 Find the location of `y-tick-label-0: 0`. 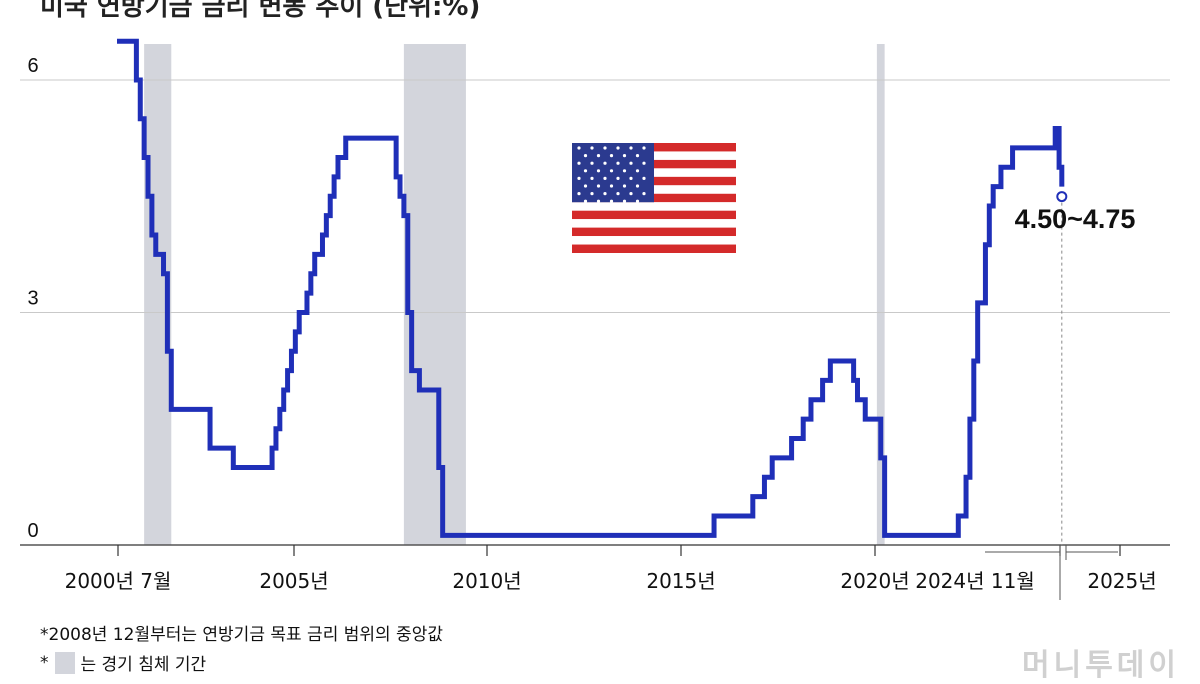

y-tick-label-0: 0 is located at coordinates (32, 531).